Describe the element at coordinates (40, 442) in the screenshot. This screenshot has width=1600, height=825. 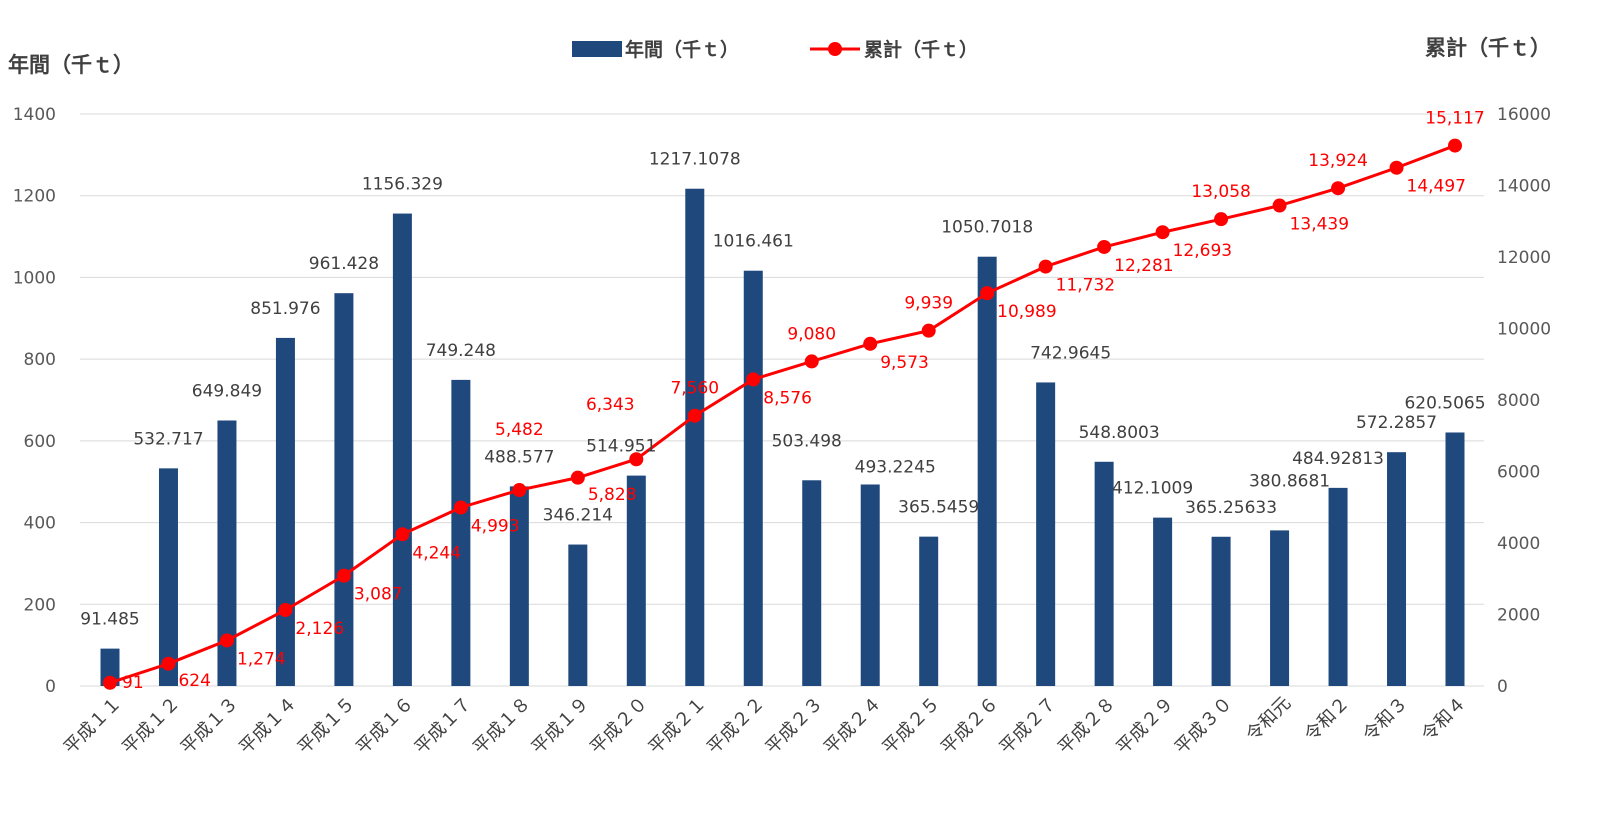
I see `y-left-tick-label: 600` at that location.